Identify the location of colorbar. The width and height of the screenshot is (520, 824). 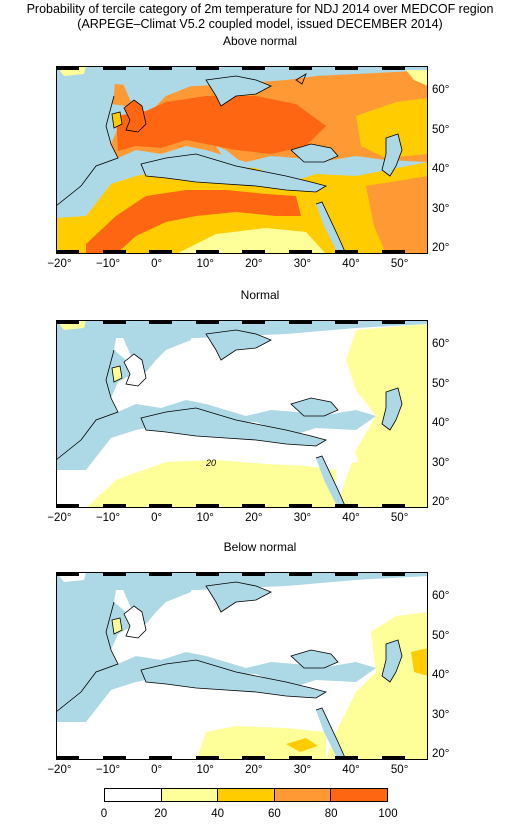
(246, 795).